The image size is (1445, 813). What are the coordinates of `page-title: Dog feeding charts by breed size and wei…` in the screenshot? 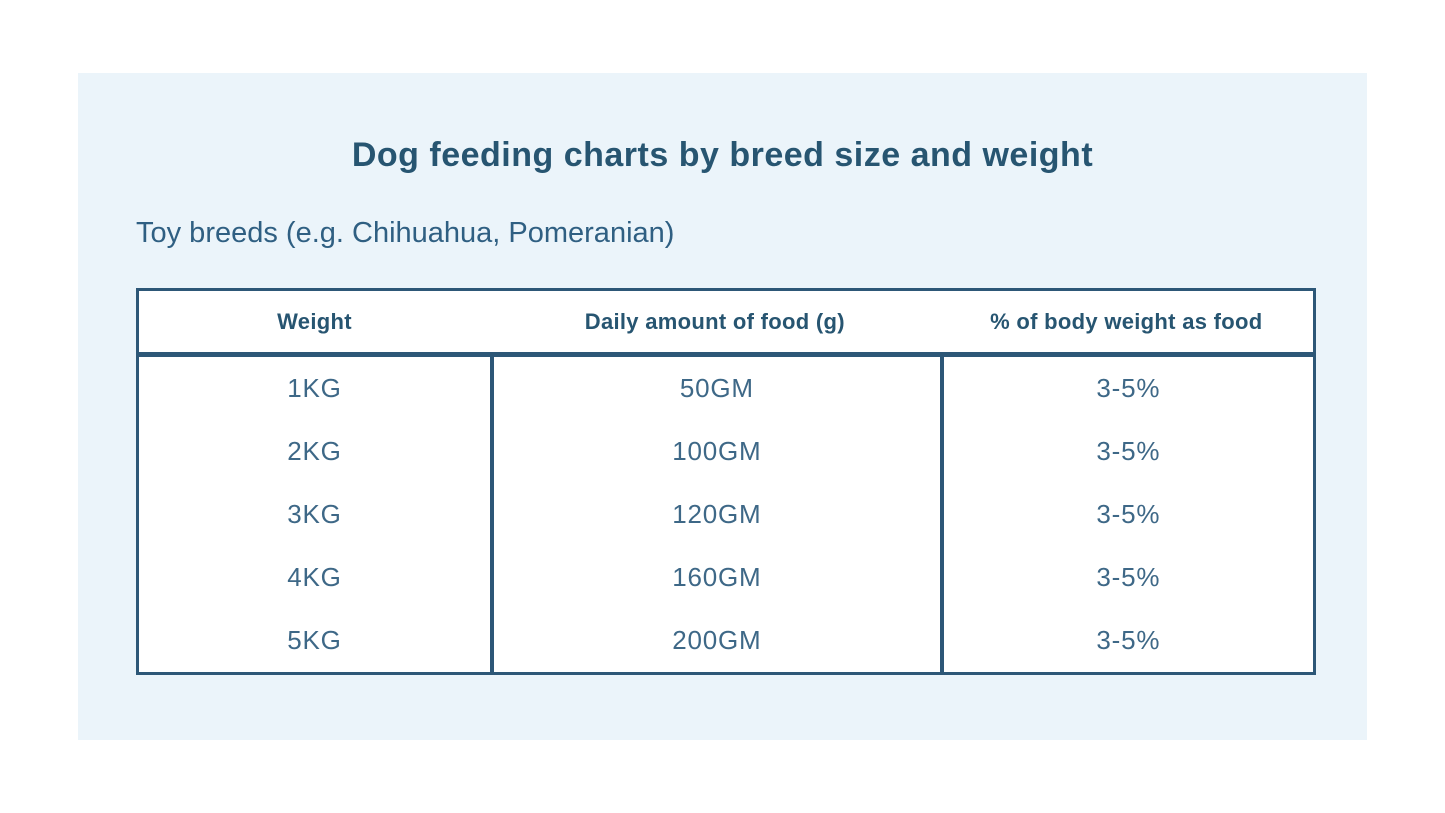 It's located at (722, 155).